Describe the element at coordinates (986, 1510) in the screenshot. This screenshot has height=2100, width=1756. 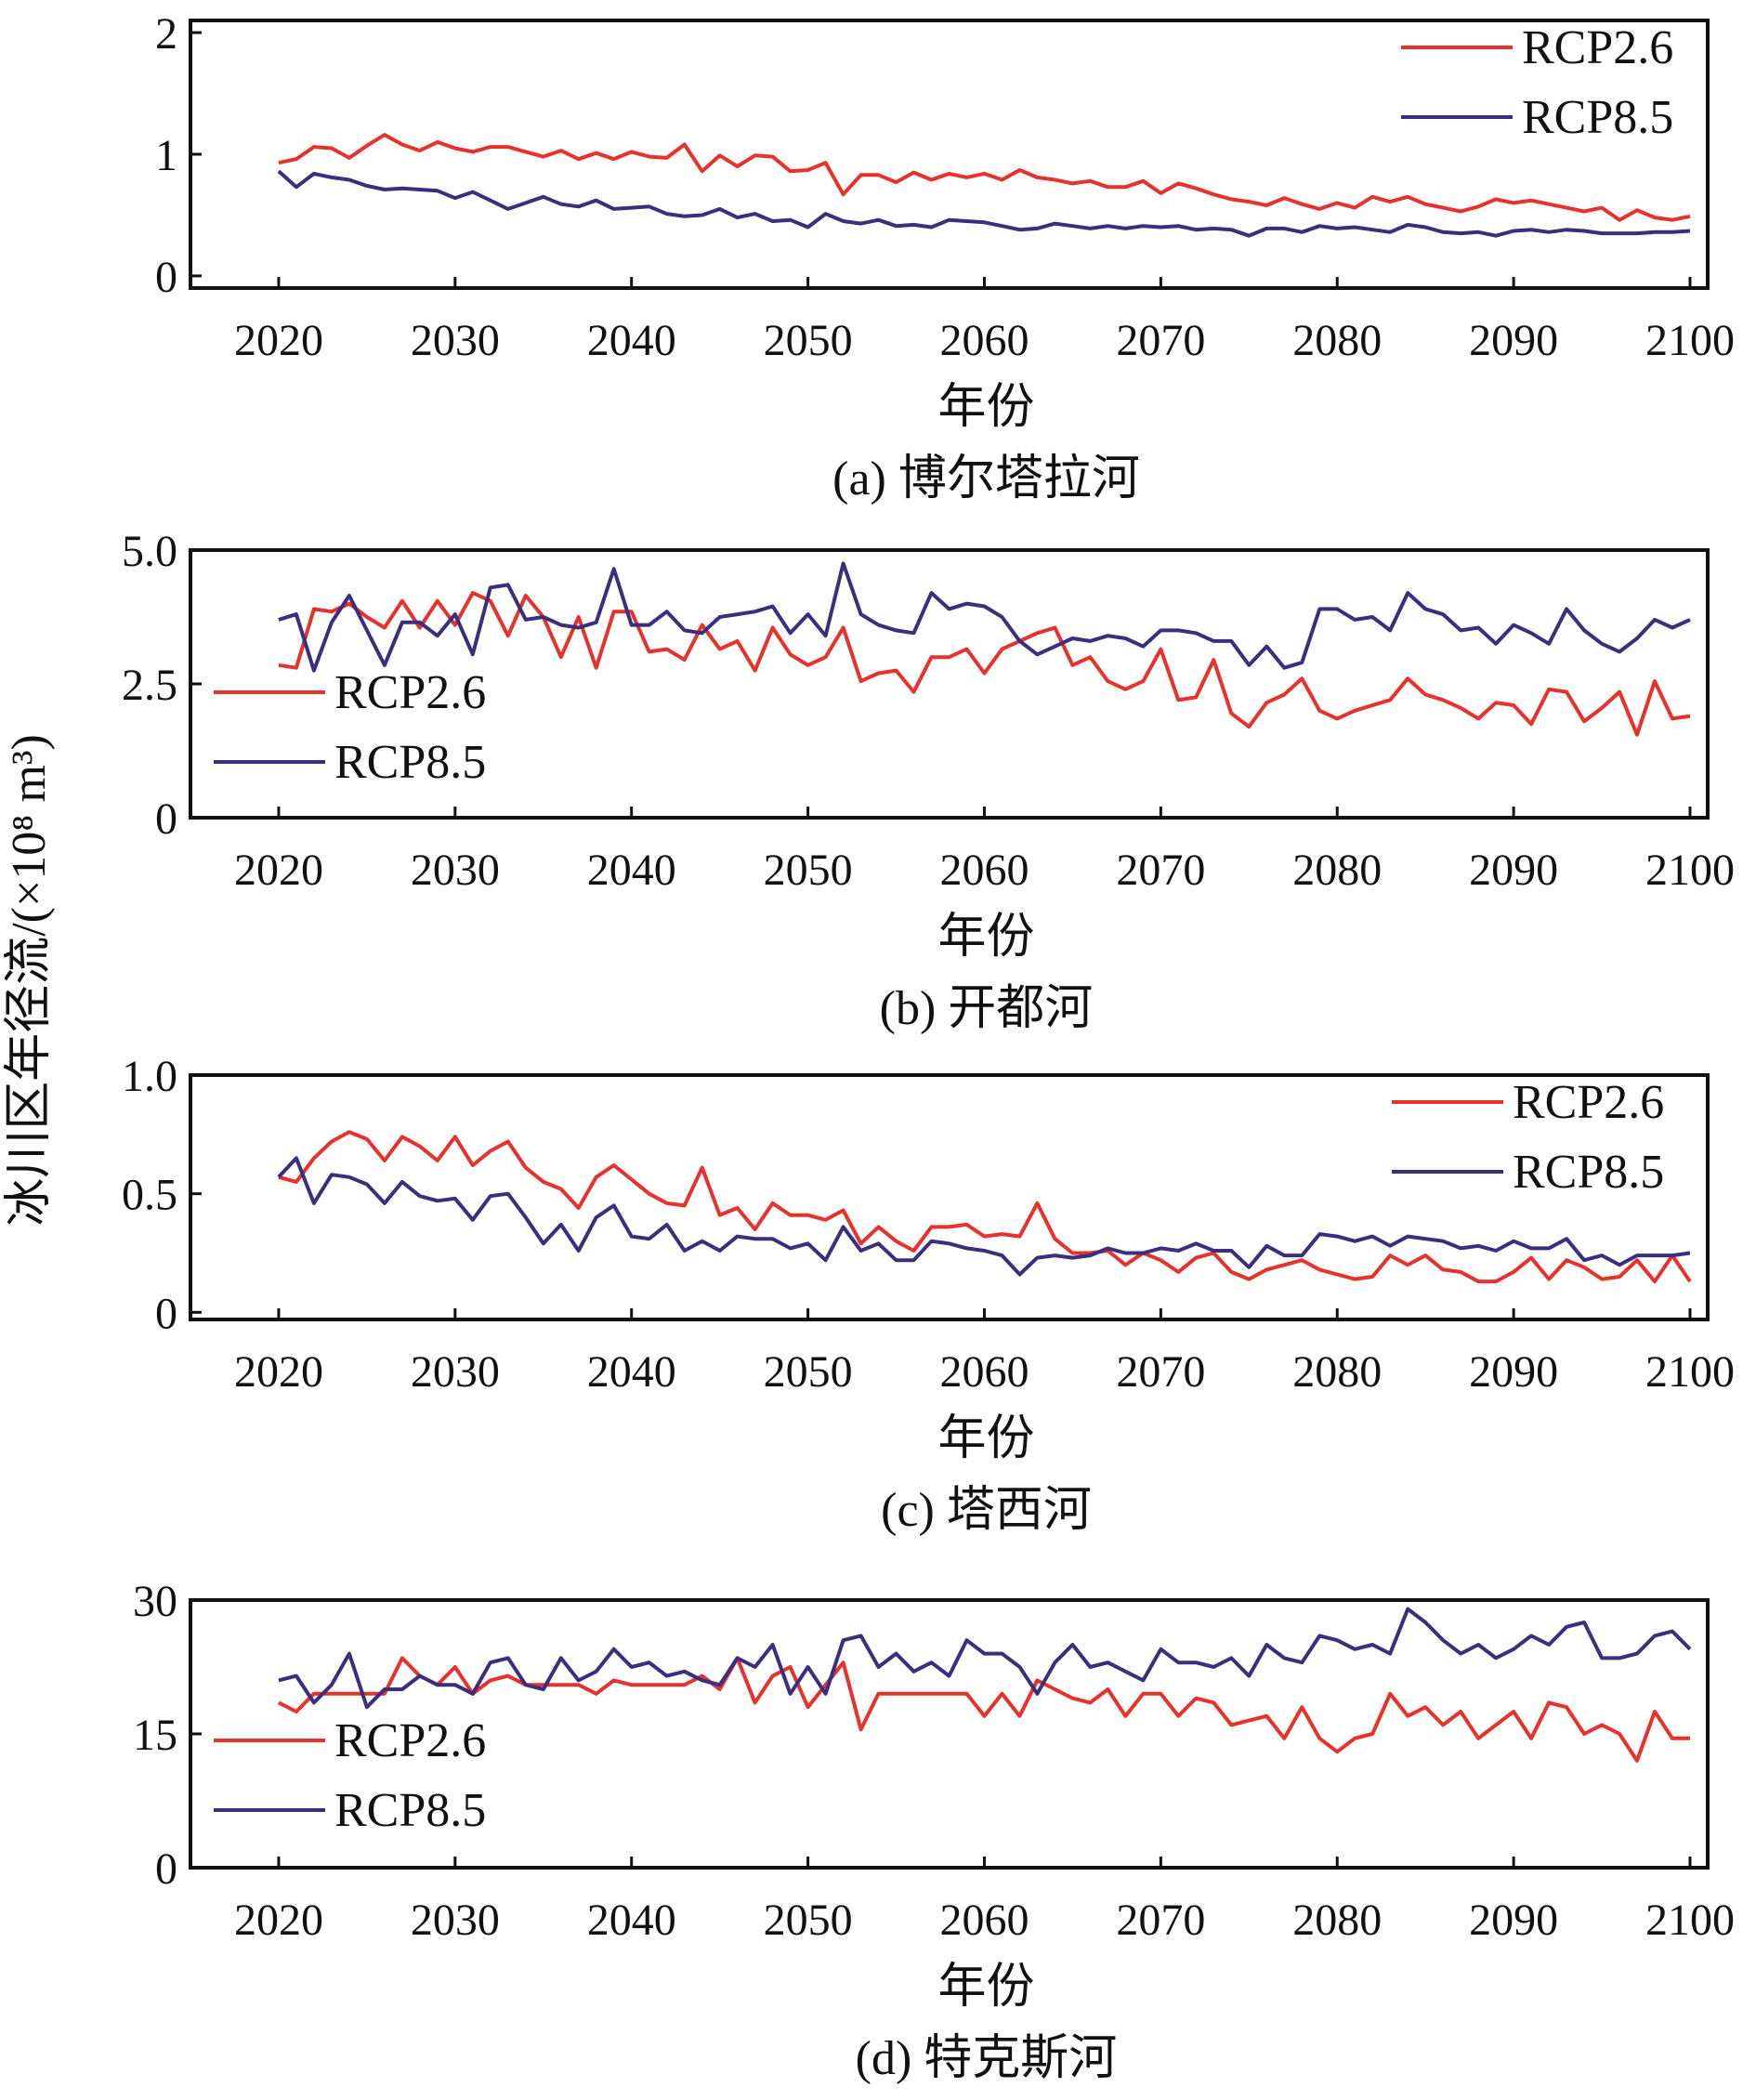
I see `panel-title: (c) 塔西河` at that location.